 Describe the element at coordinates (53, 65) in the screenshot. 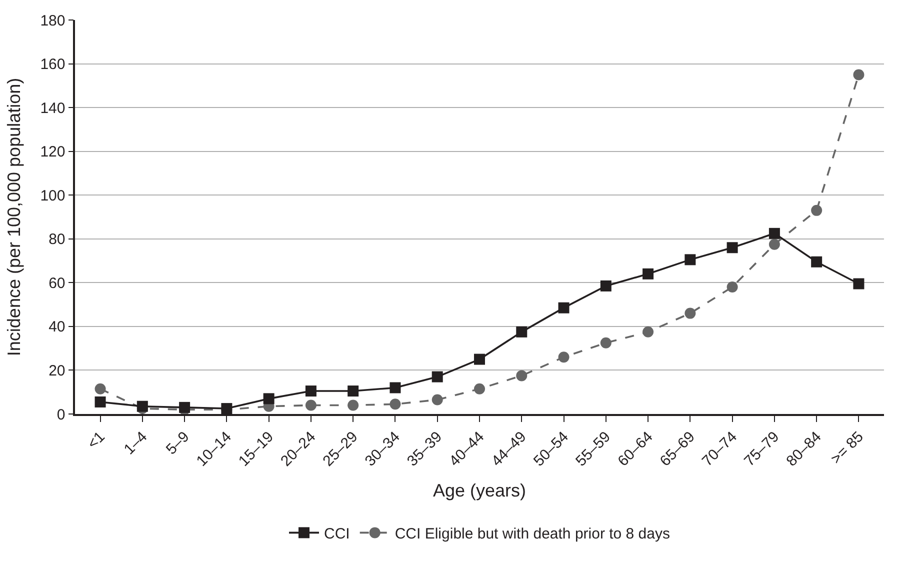

I see `y-tick-label: 160` at that location.